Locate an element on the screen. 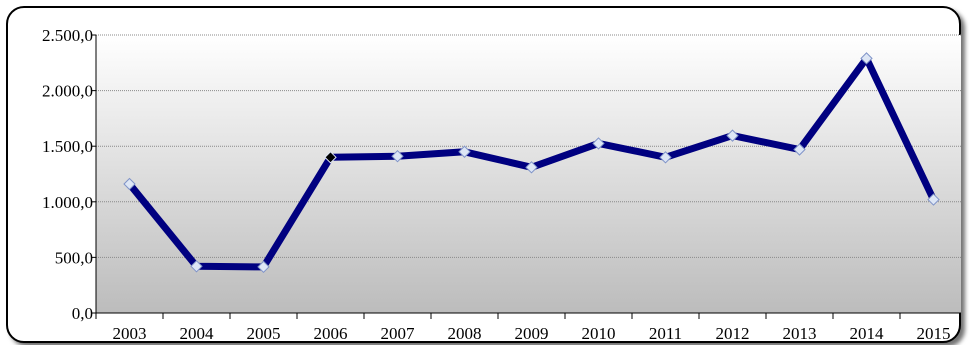 The image size is (972, 345). data-point-2013 is located at coordinates (799, 149).